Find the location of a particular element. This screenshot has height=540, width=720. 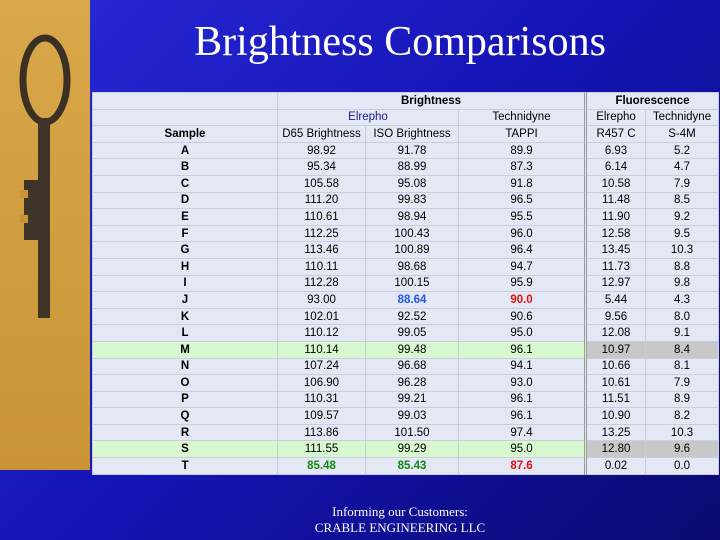

value-cell: 112.28 is located at coordinates (321, 283).